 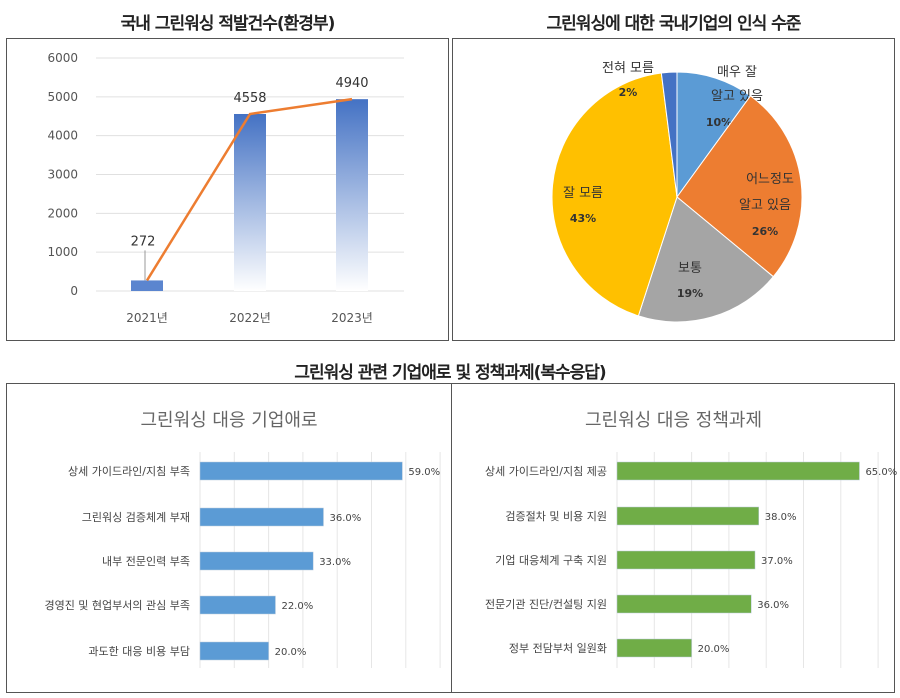 I want to click on pie-label: 보통, so click(x=690, y=268).